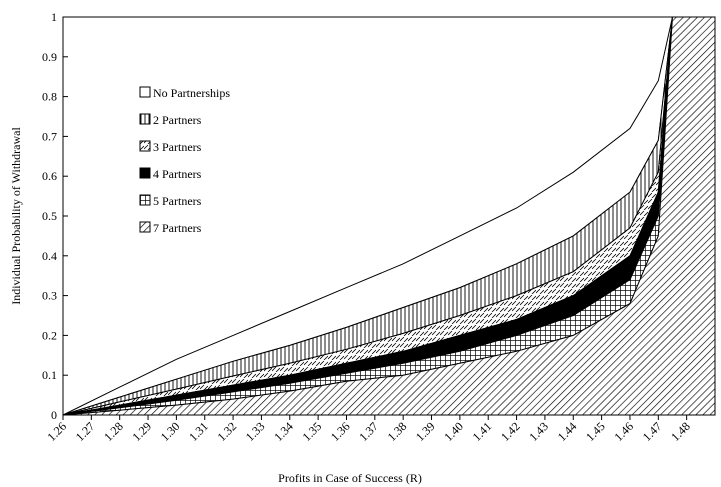 Image resolution: width=721 pixels, height=487 pixels. I want to click on x-axis-title: Profits in Case of Success (R), so click(350, 478).